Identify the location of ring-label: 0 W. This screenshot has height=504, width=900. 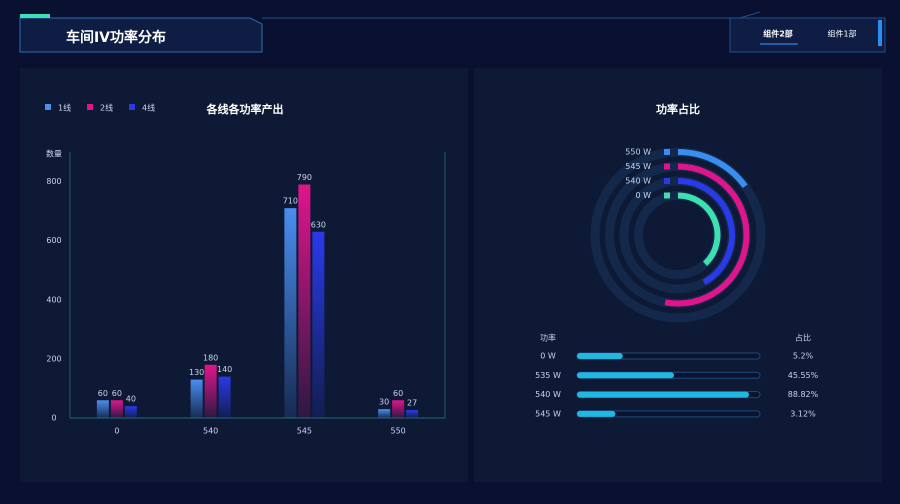
(643, 195).